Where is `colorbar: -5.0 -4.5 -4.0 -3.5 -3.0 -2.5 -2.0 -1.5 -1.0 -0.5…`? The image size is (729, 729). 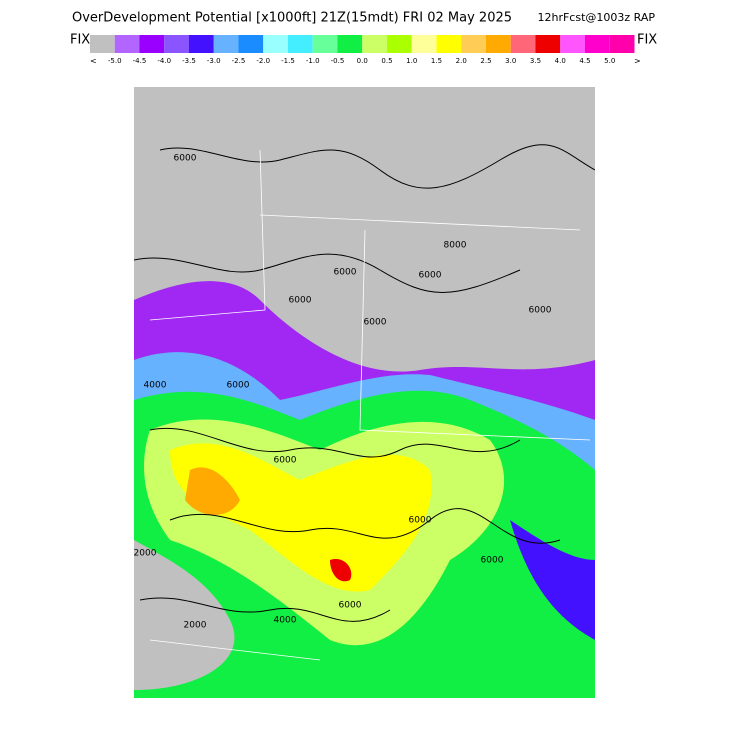 colorbar: -5.0 -4.5 -4.0 -3.5 -3.0 -2.5 -2.0 -1.5 -1.0 -0.5… is located at coordinates (362, 50).